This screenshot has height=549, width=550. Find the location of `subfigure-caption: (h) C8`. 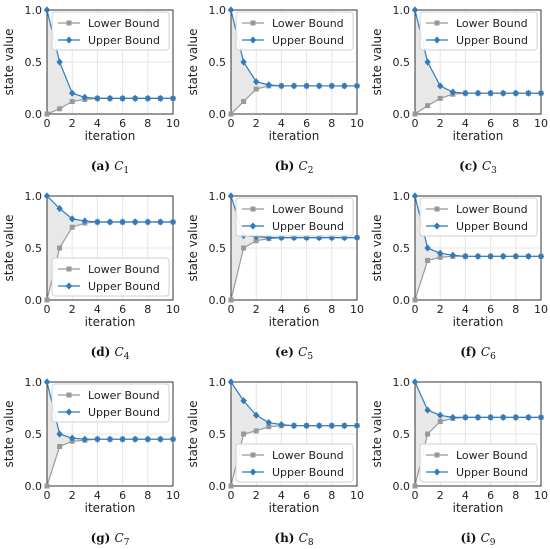

subfigure-caption: (h) C8 is located at coordinates (293, 539).